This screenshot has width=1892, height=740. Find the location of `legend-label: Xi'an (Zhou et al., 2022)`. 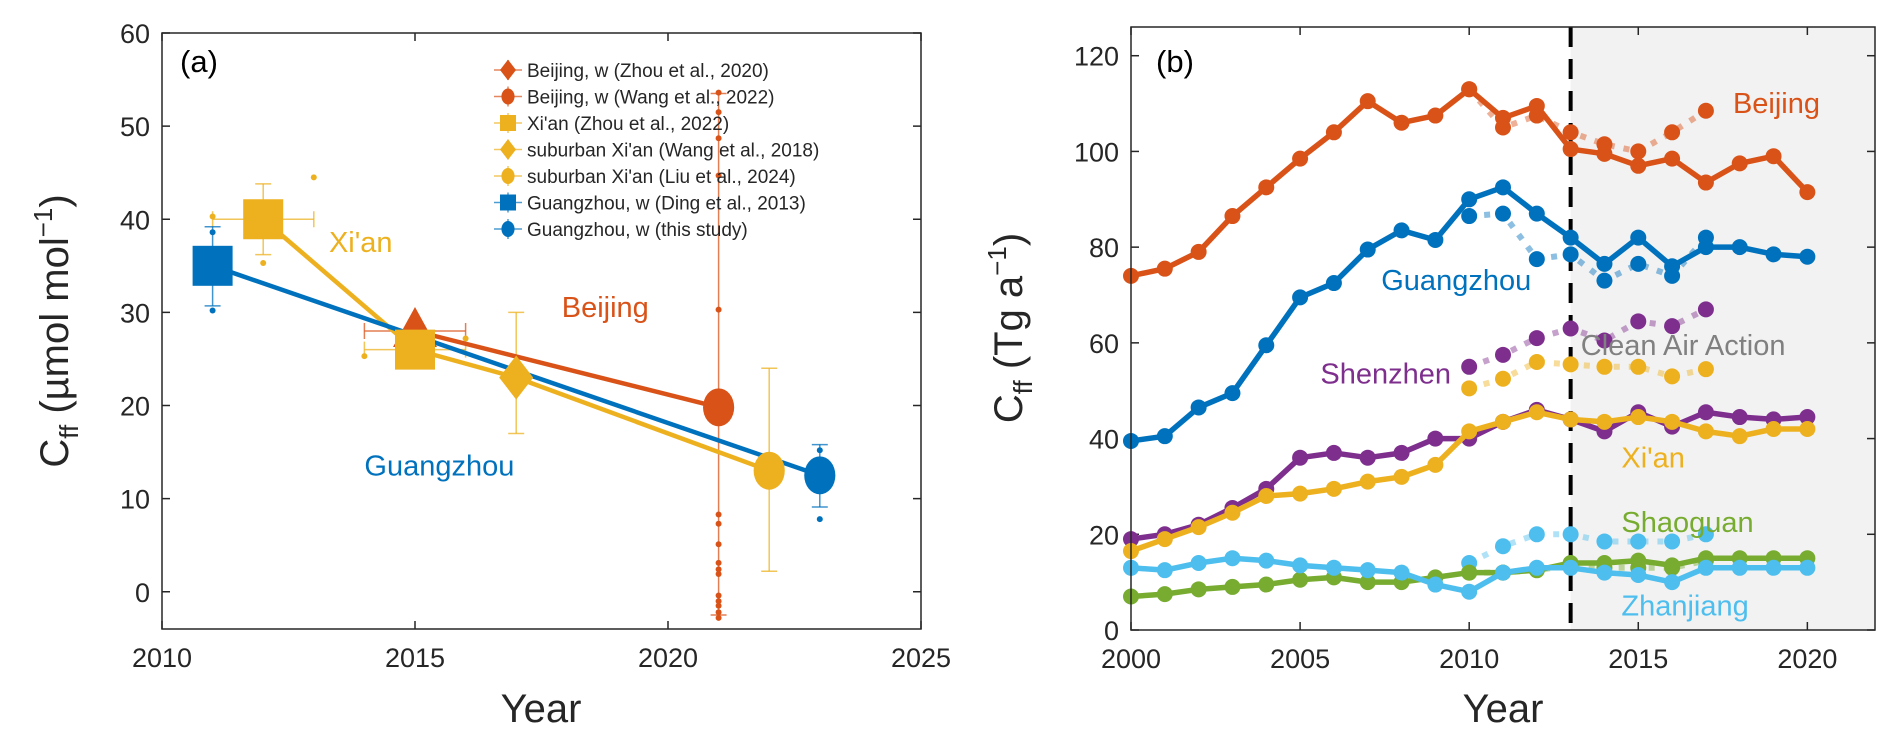

legend-label: Xi'an (Zhou et al., 2022) is located at coordinates (628, 124).